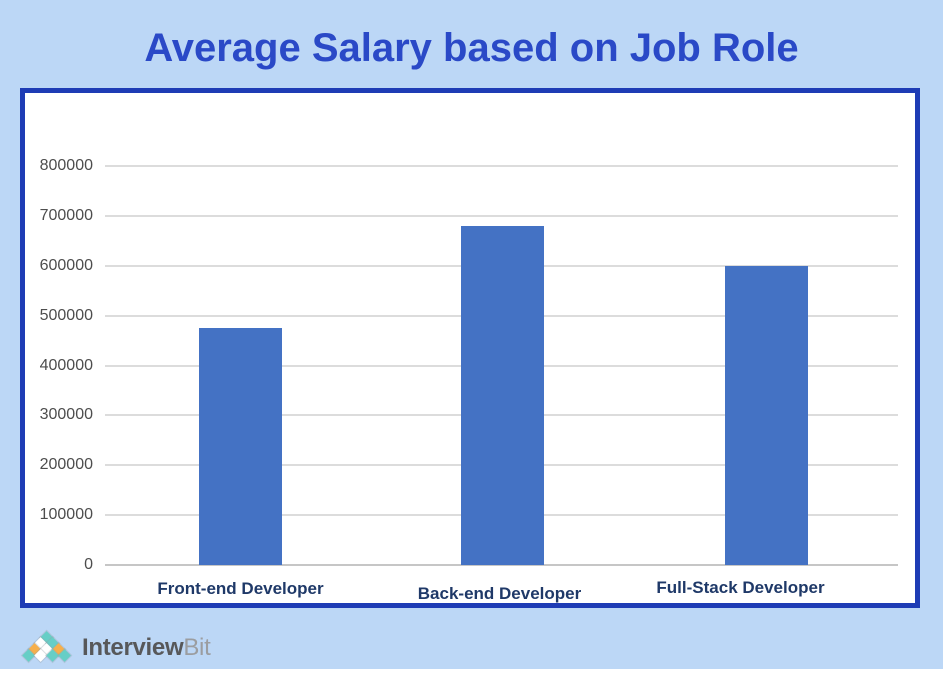 The width and height of the screenshot is (943, 675). What do you see at coordinates (88, 564) in the screenshot?
I see `y-axis-tick-label: 0` at bounding box center [88, 564].